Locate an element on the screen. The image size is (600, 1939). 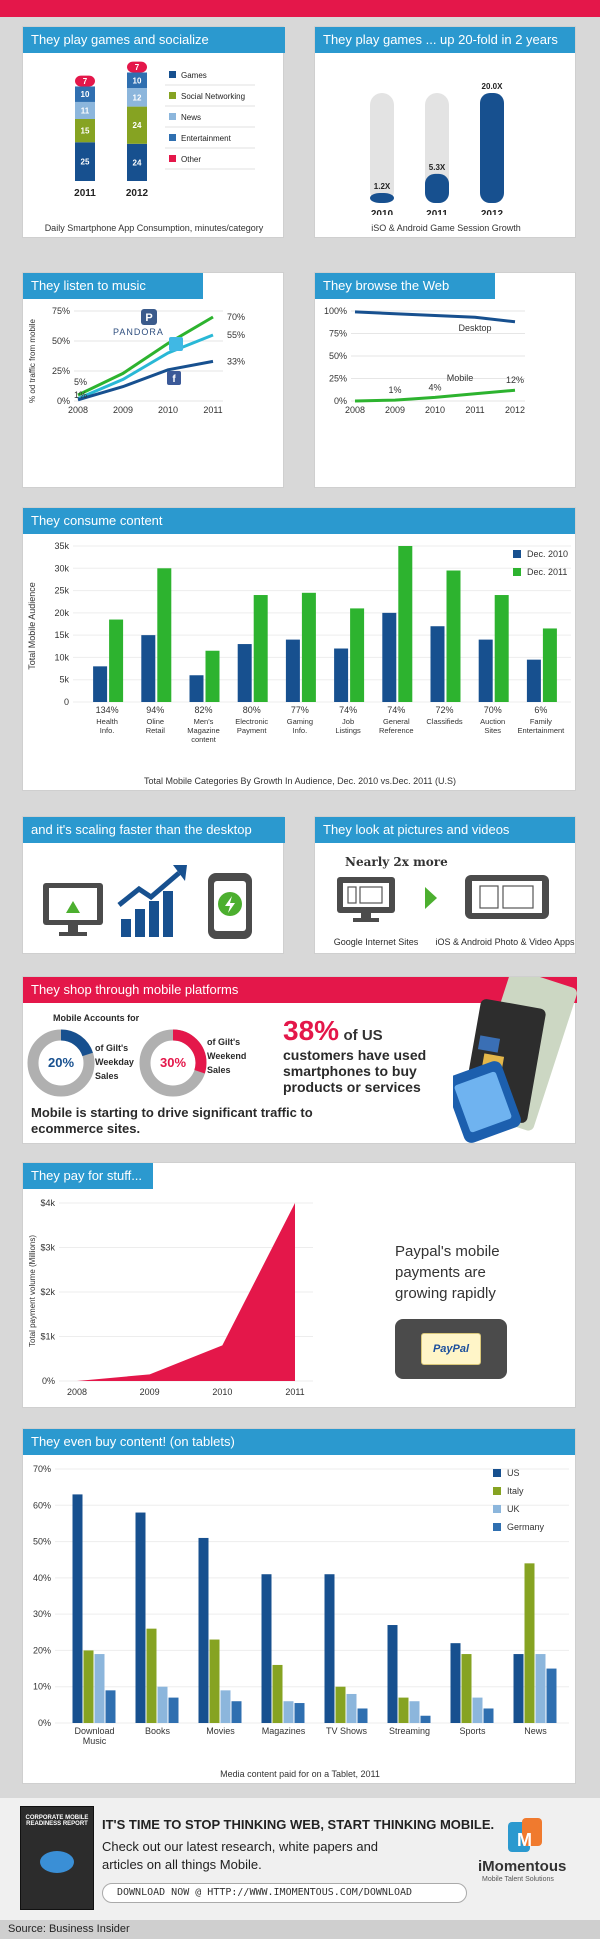
buy-bar-movies-germany is located at coordinates (236, 1712).